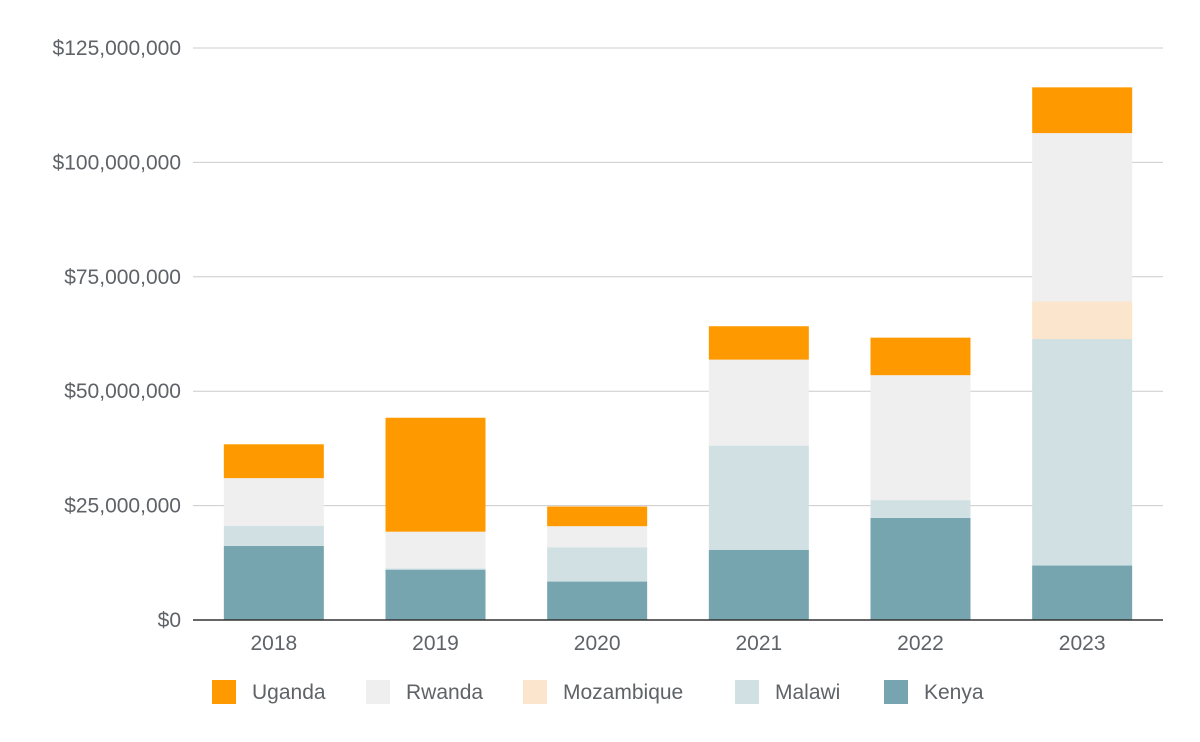  I want to click on x-tick-label: 2022, so click(920, 643).